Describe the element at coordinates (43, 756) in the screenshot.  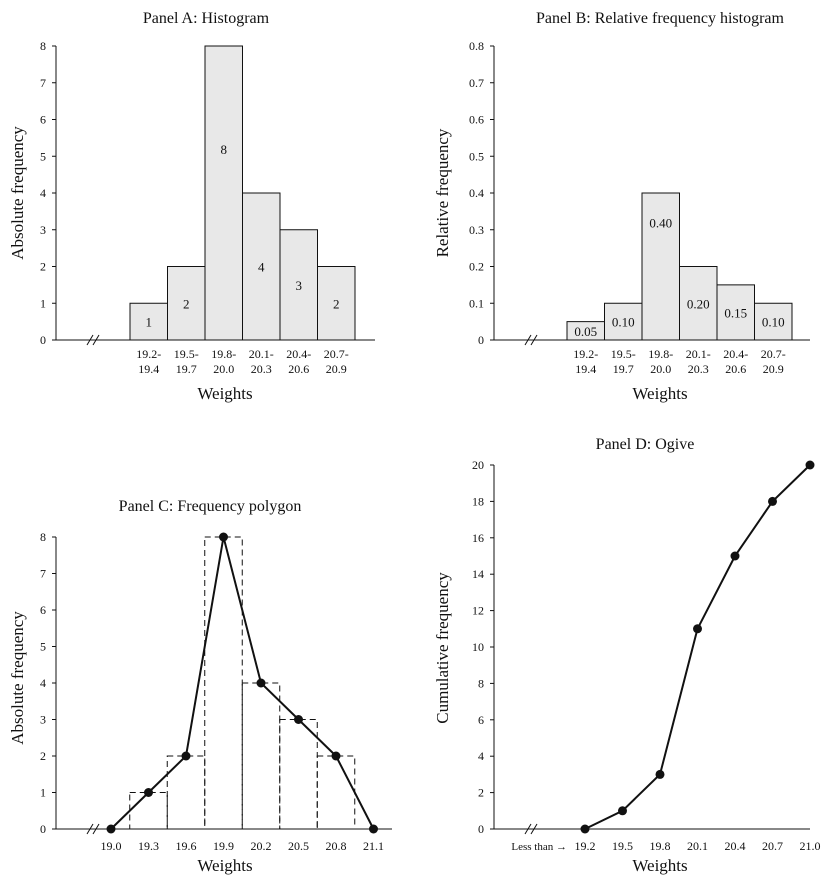
I see `panel-c-y-tick-label: 2` at that location.